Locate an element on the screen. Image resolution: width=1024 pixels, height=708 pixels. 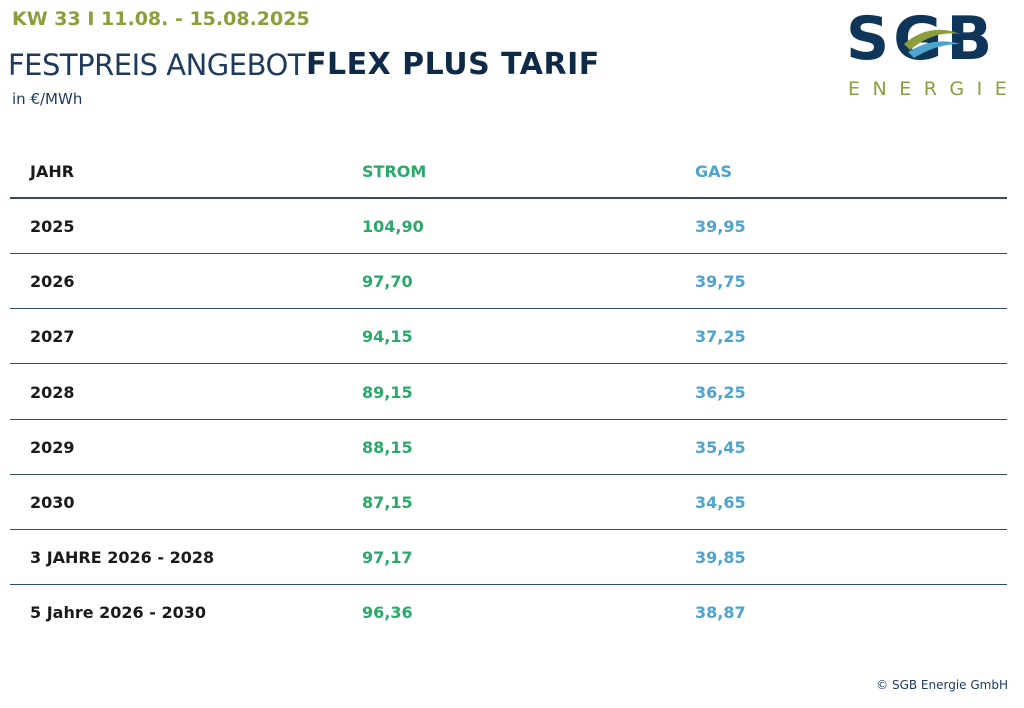
table-cell: 2026 is located at coordinates (52, 282).